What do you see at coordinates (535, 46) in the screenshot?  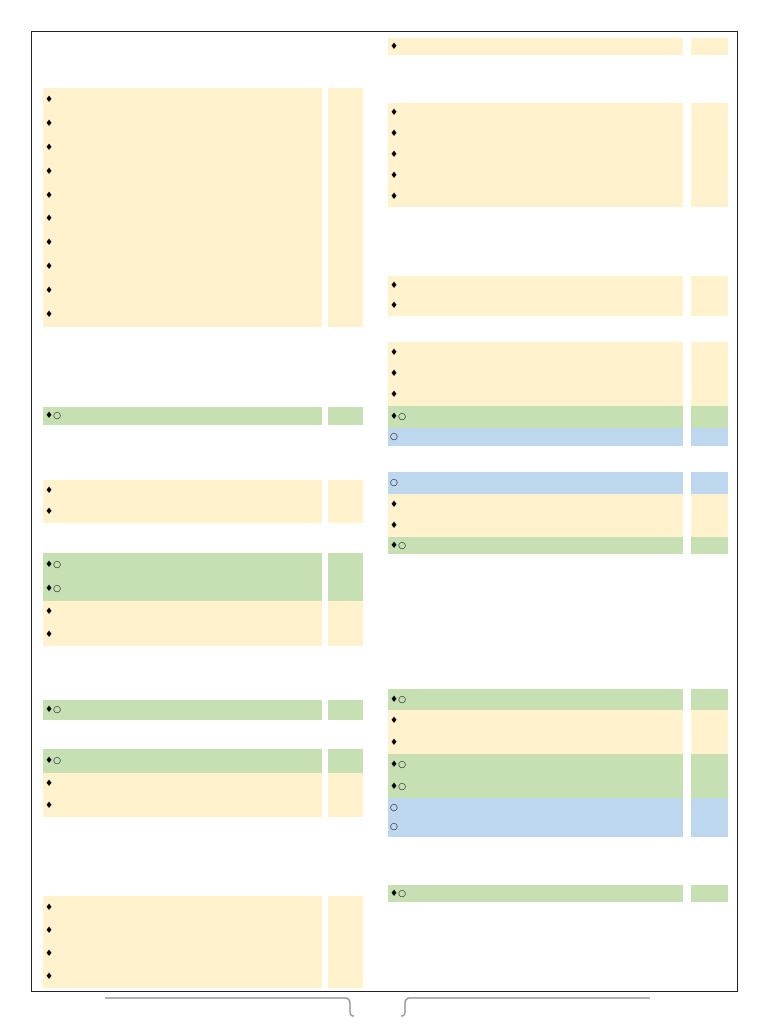 I see `highlight-block: ♦` at bounding box center [535, 46].